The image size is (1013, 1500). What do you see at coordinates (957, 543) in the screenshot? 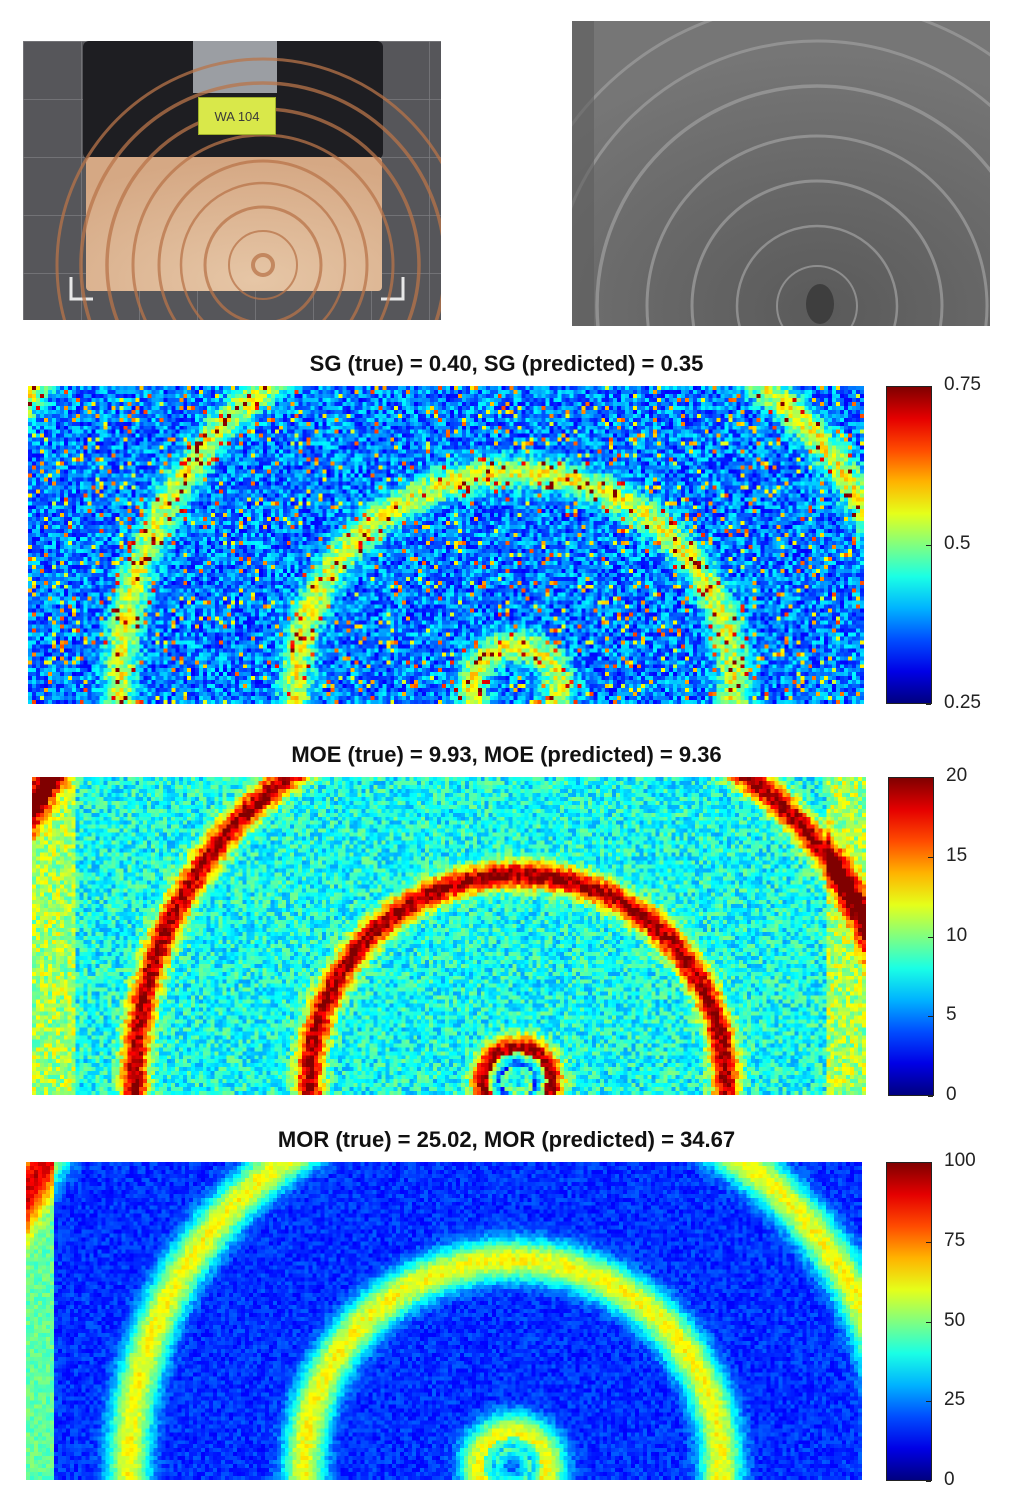
I see `colorbar-tick-label: 0.5` at bounding box center [957, 543].